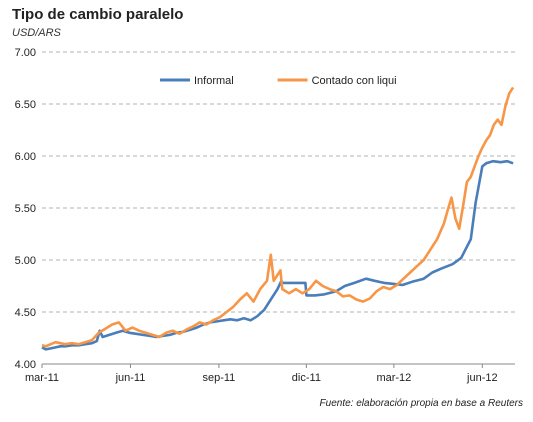 The width and height of the screenshot is (533, 422). I want to click on x-tick-label: mar-11, so click(42, 378).